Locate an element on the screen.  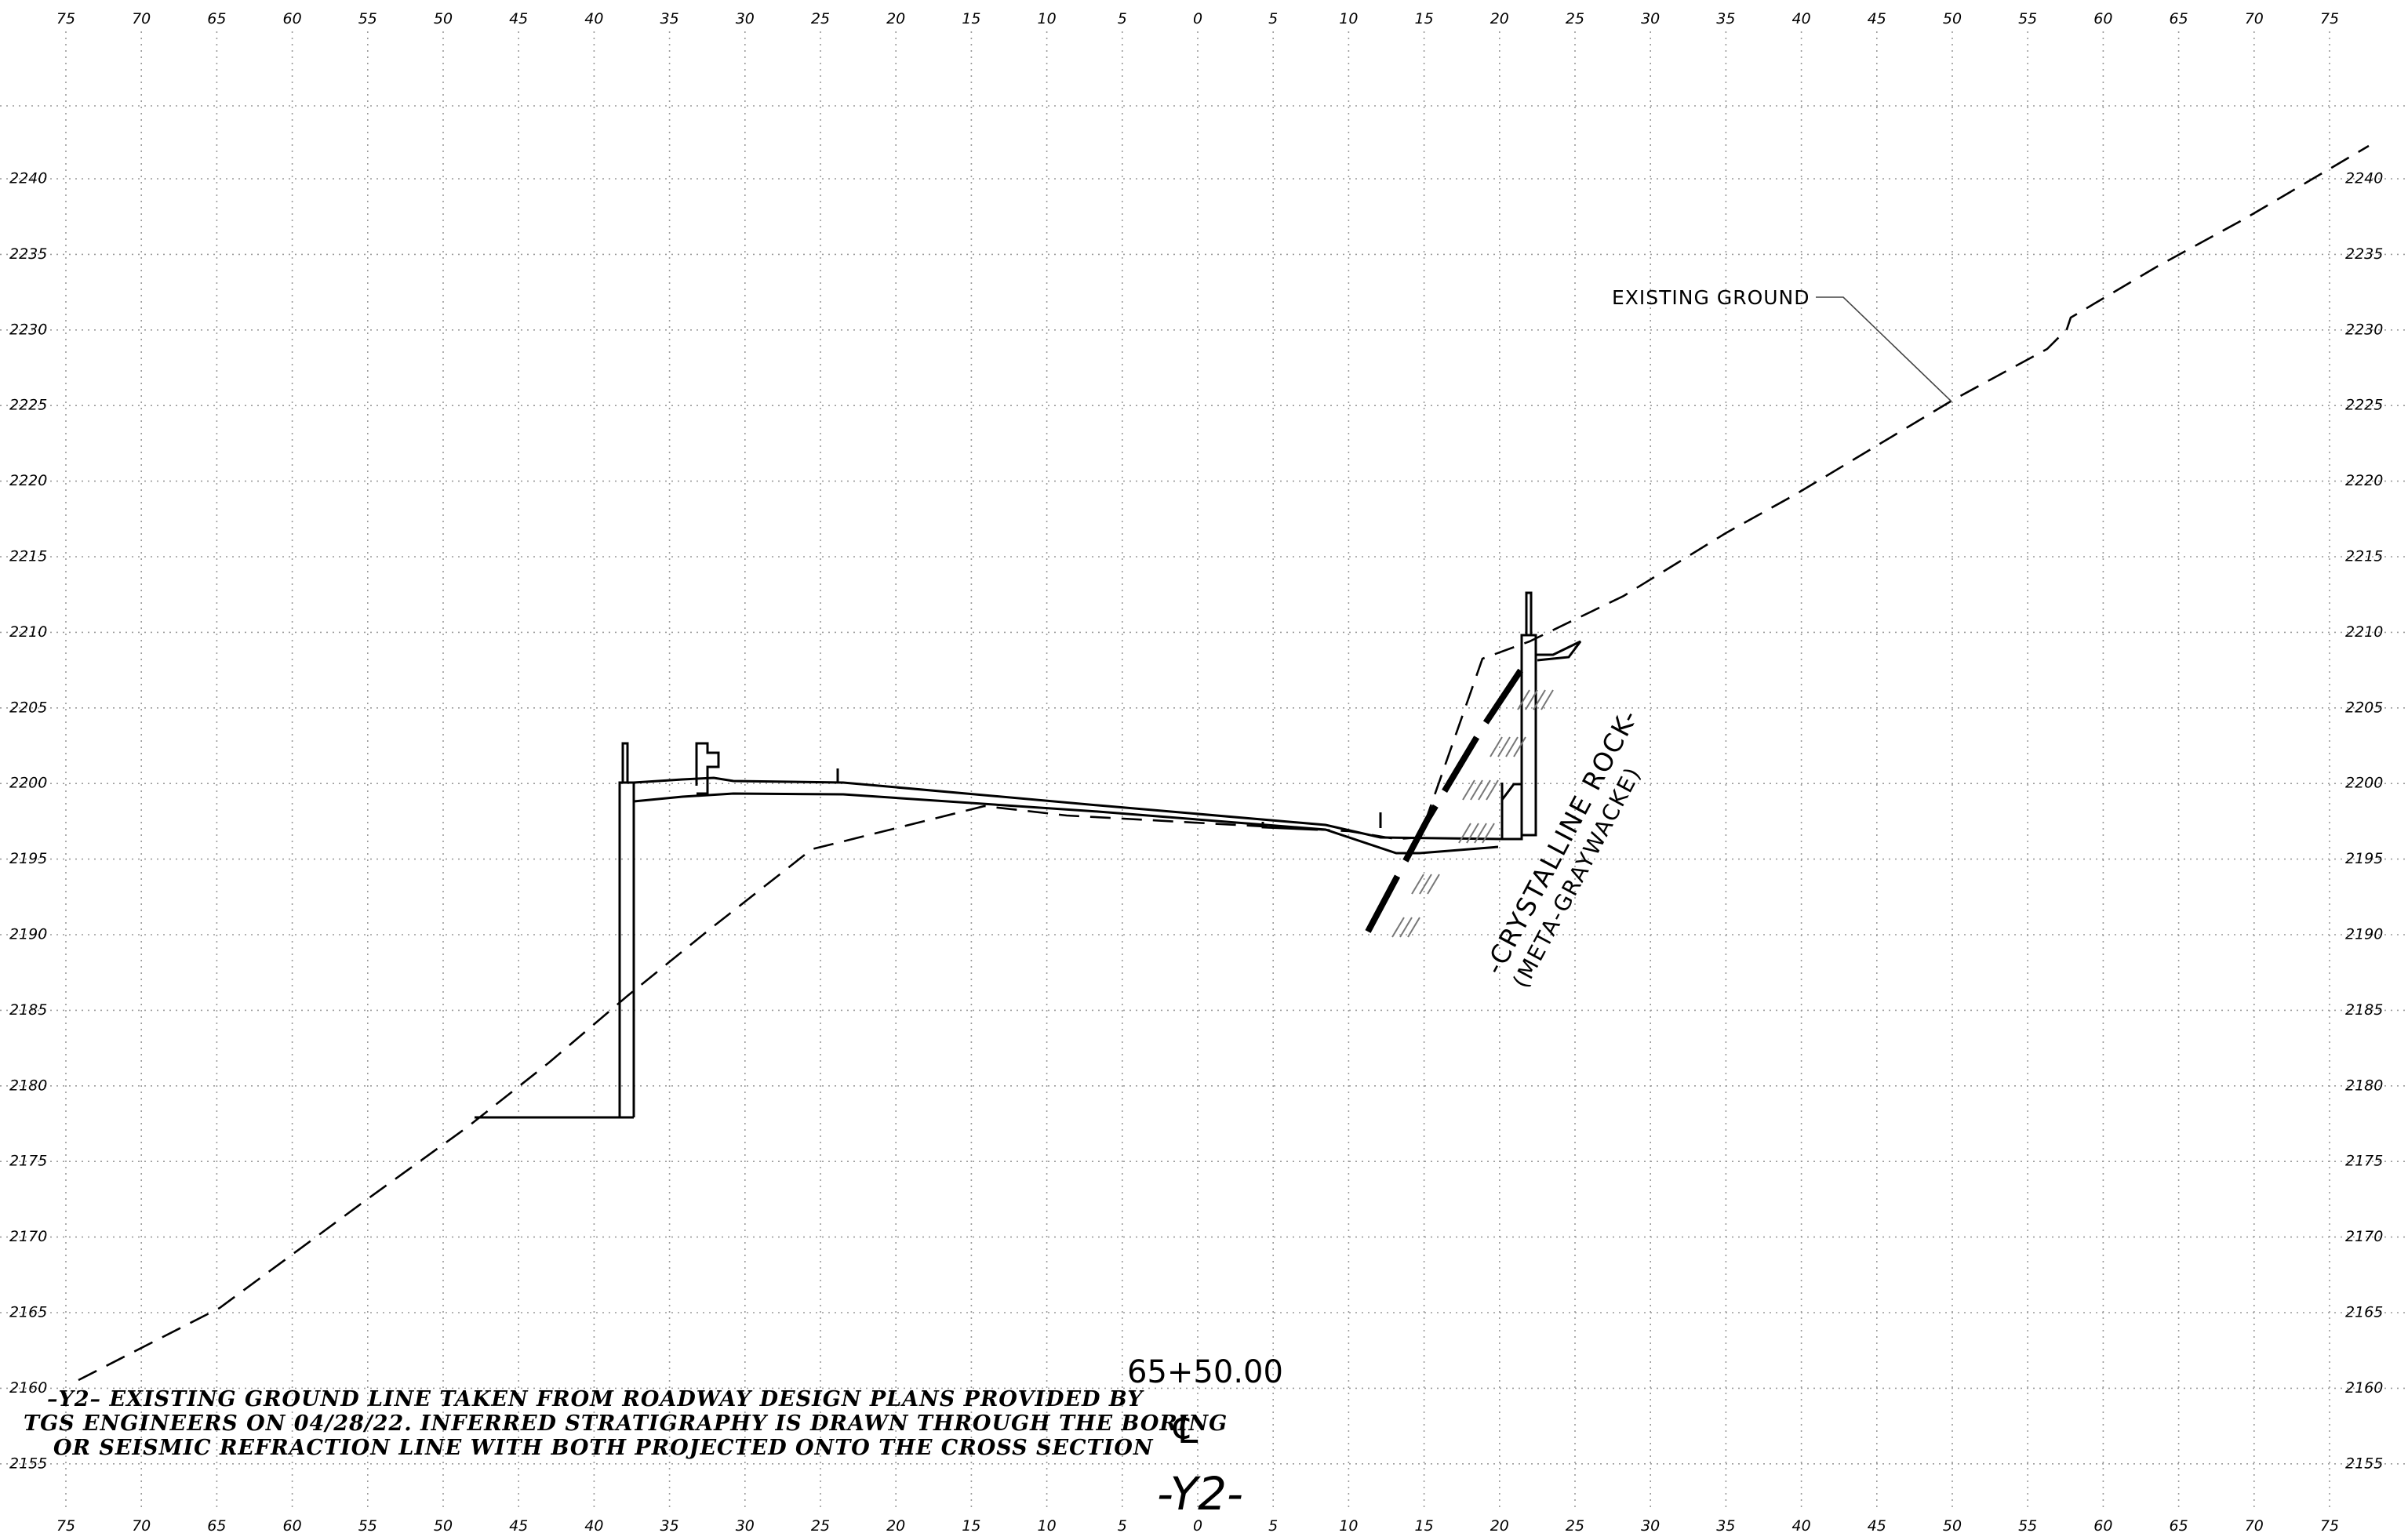
left-wall-post is located at coordinates (625, 763).